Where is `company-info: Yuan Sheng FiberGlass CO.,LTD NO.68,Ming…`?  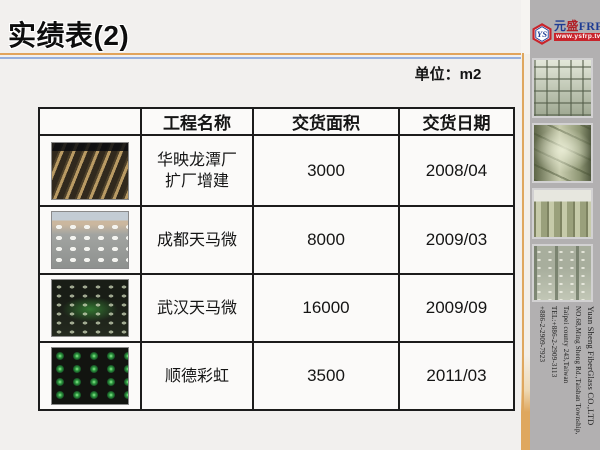 company-info: Yuan Sheng FiberGlass CO.,LTD NO.68,Ming… is located at coordinates (563, 377).